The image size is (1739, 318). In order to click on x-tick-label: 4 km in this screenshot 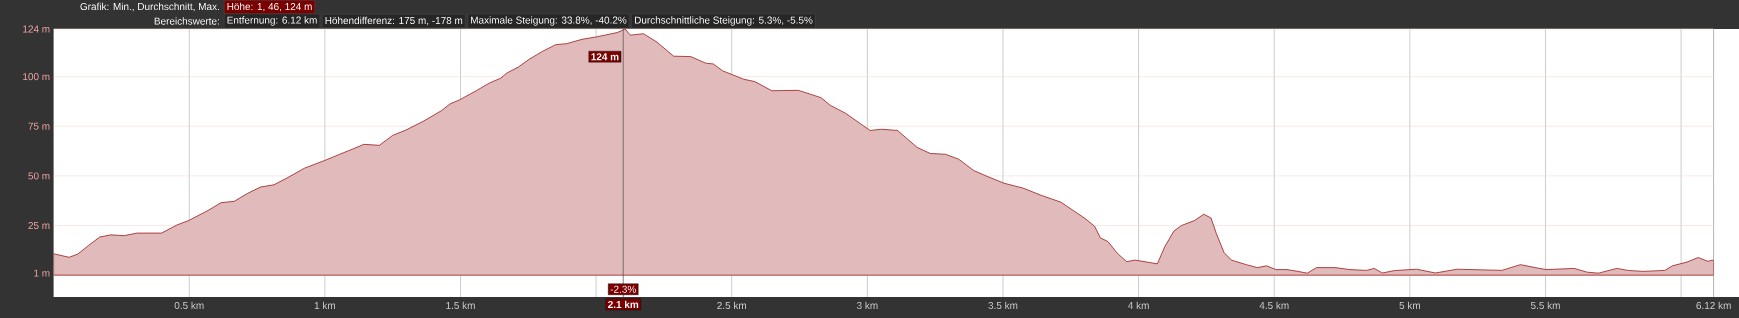, I will do `click(1138, 305)`.